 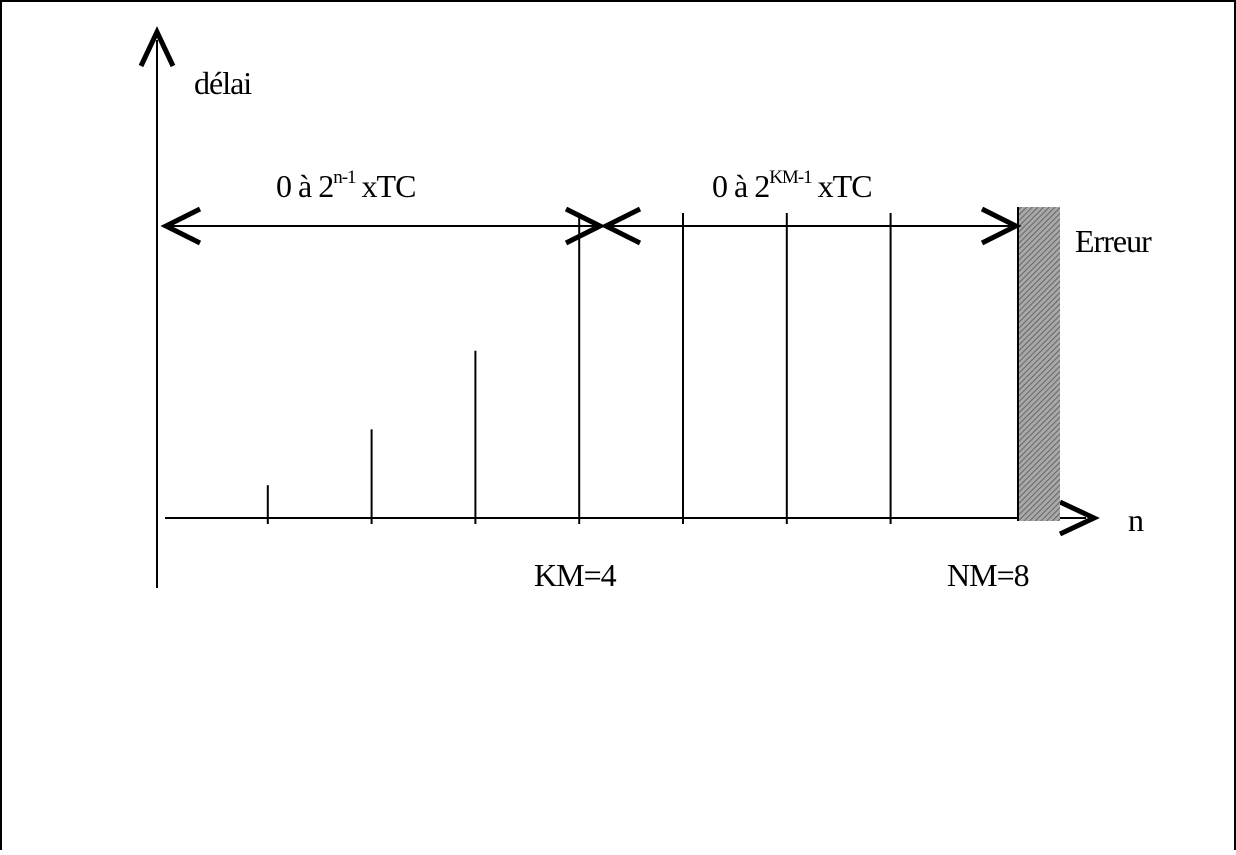 What do you see at coordinates (790, 177) in the screenshot?
I see `range-right-exponent: KM-1` at bounding box center [790, 177].